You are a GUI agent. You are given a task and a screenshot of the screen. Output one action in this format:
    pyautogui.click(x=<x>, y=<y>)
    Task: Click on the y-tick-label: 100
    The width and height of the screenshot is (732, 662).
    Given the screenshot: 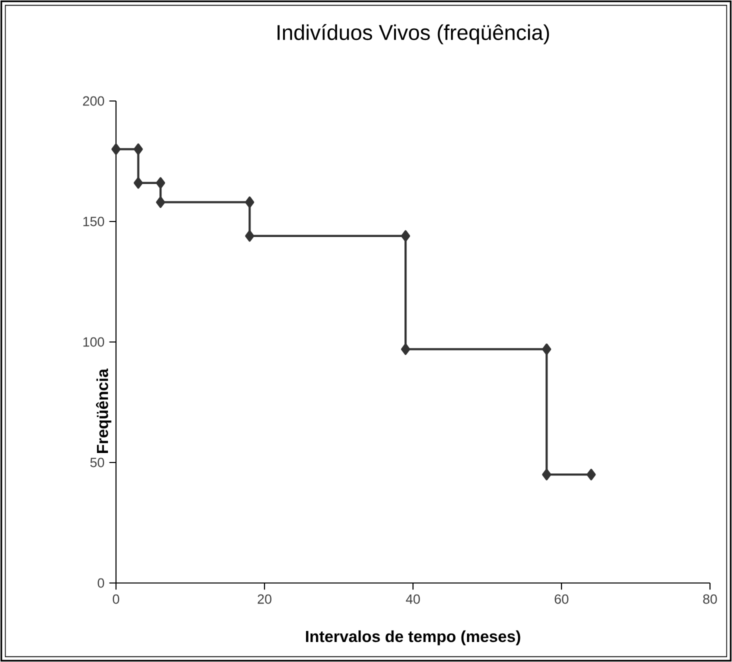 What is the action you would take?
    pyautogui.click(x=93, y=342)
    